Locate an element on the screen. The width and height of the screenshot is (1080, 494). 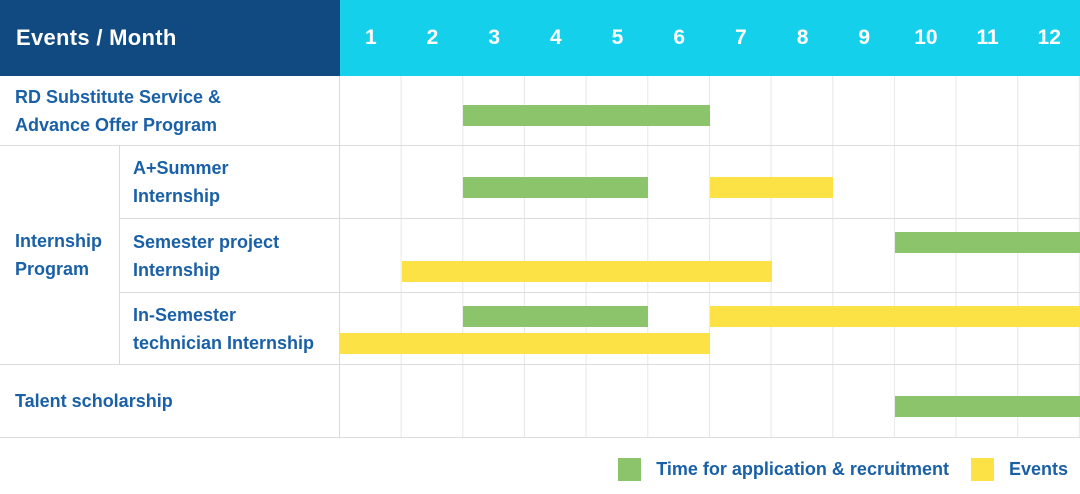
gantt-track-in-semester-technician is located at coordinates (710, 328).